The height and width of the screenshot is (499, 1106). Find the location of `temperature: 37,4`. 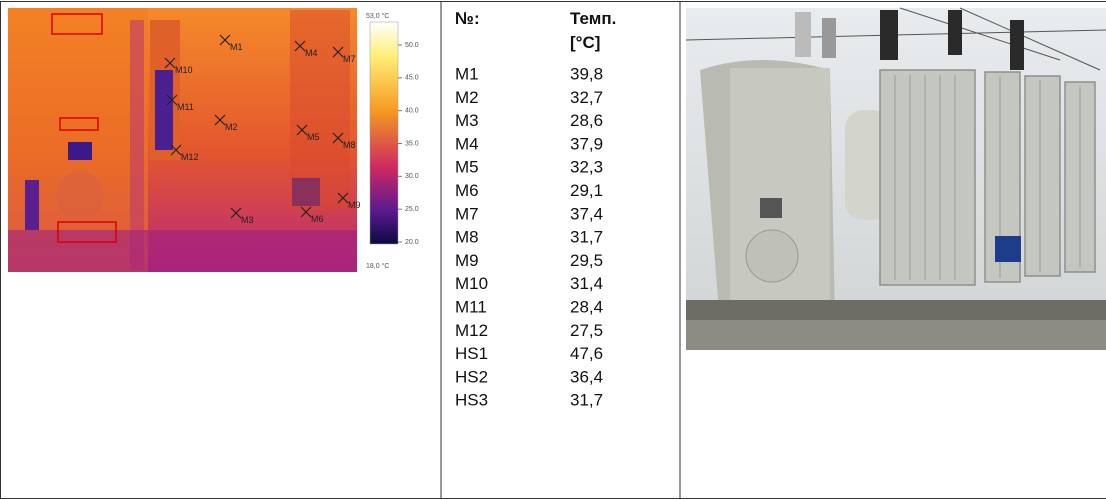

temperature: 37,4 is located at coordinates (586, 213).